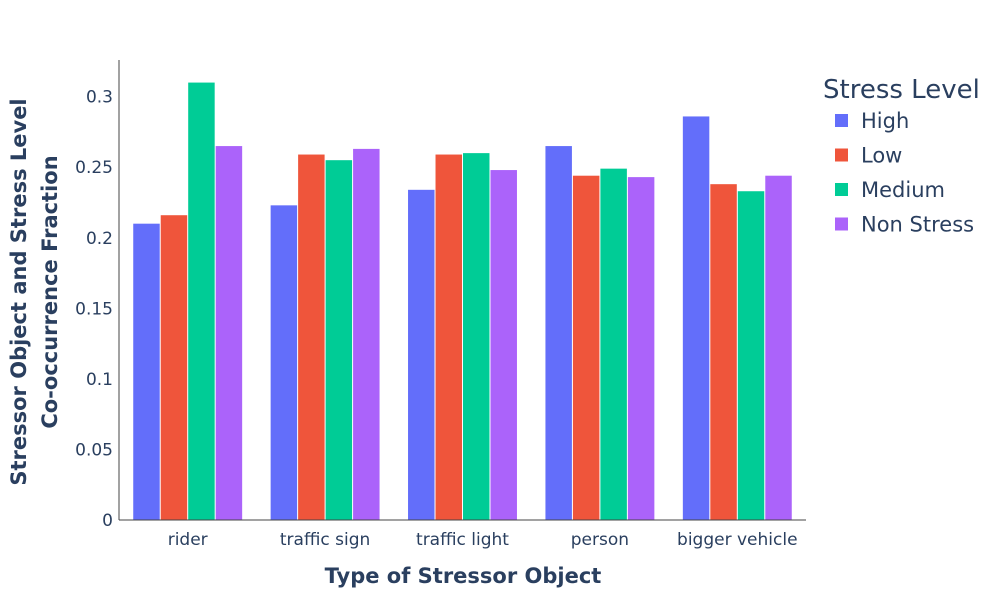 This screenshot has width=1000, height=600. Describe the element at coordinates (311, 337) in the screenshot. I see `bar-low-traffic-sign` at that location.